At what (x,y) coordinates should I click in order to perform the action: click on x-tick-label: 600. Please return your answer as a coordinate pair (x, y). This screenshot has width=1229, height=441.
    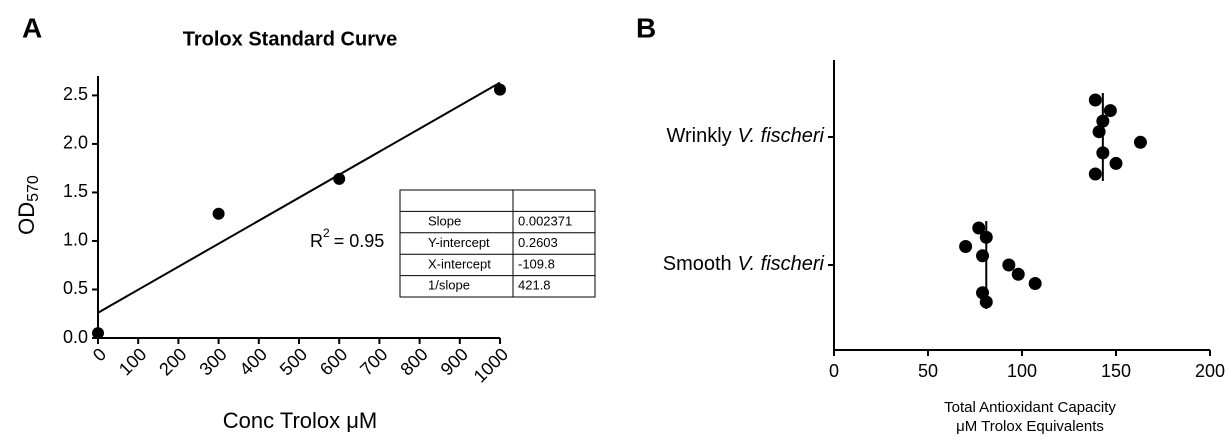
    Looking at the image, I should click on (333, 361).